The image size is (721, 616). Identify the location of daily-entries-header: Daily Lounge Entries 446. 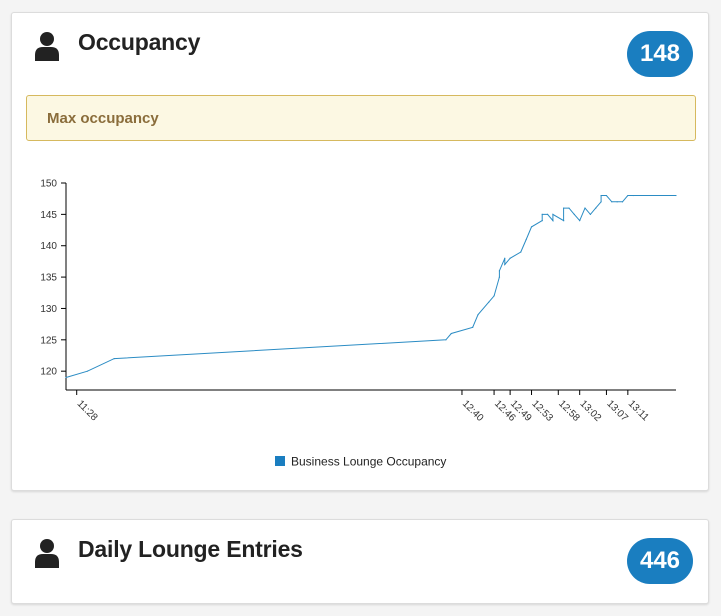
(360, 555).